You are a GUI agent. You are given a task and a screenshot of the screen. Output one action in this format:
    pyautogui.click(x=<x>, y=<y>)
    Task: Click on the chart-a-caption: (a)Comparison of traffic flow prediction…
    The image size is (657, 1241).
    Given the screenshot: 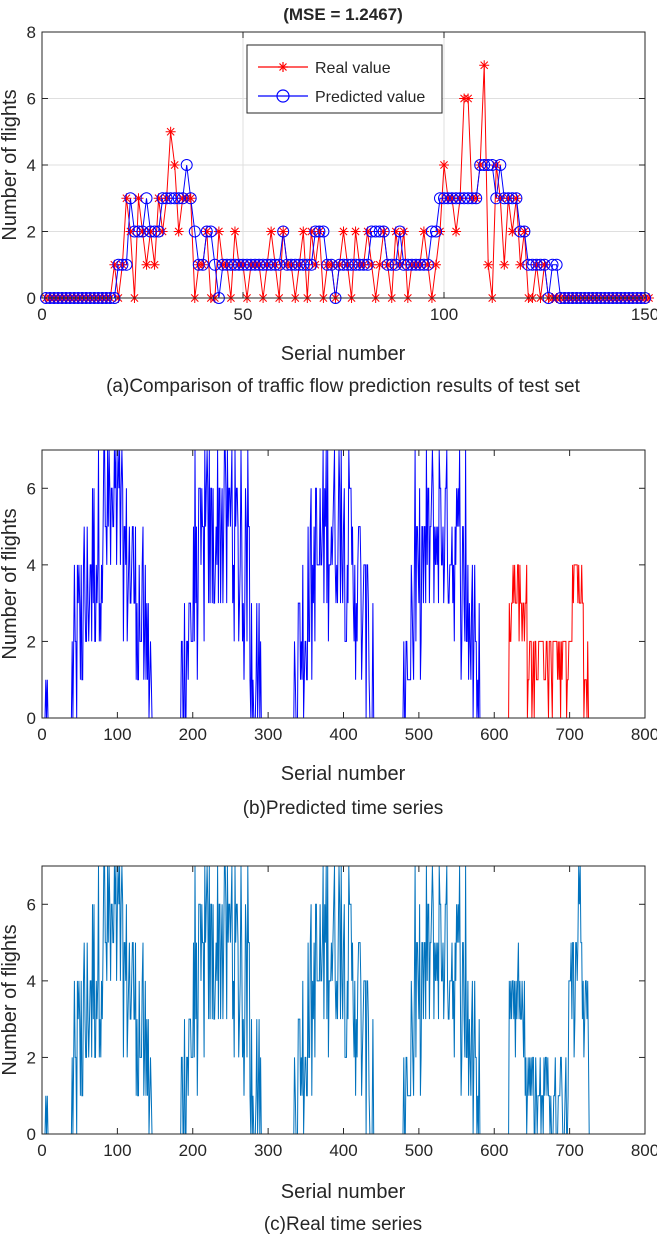 What is the action you would take?
    pyautogui.click(x=343, y=386)
    